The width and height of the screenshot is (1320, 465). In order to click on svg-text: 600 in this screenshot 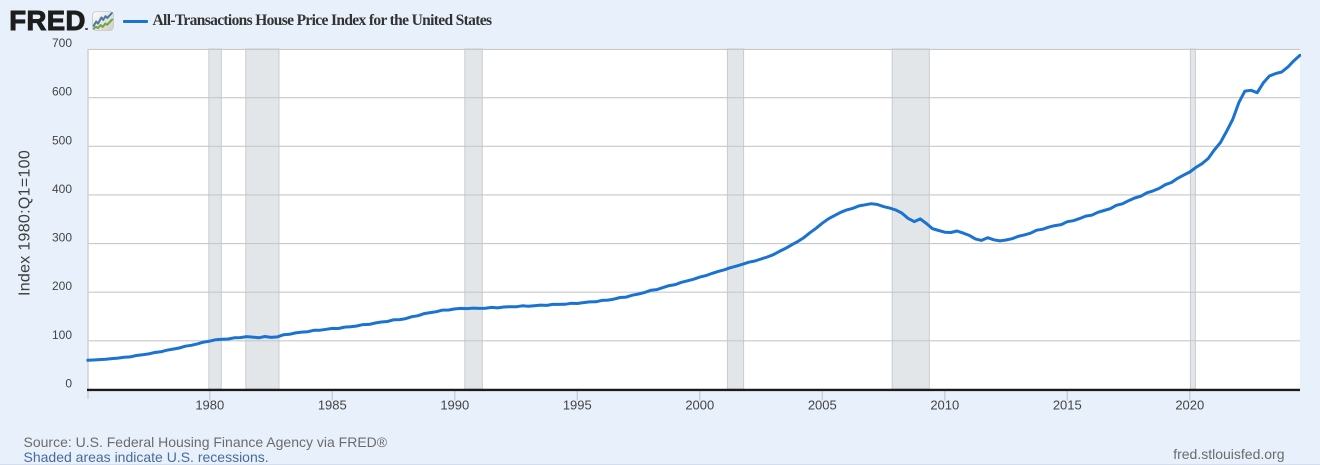, I will do `click(62, 92)`.